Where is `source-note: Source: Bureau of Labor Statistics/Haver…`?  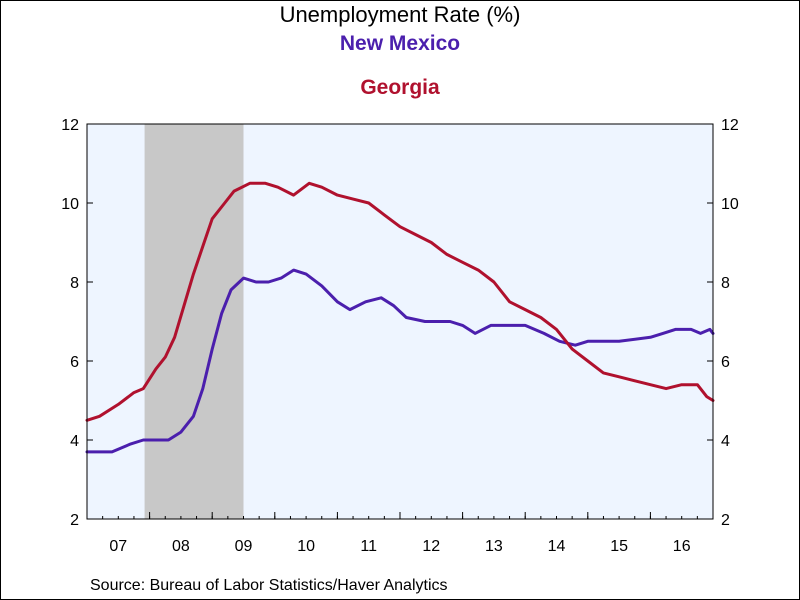 source-note: Source: Bureau of Labor Statistics/Haver… is located at coordinates (269, 585).